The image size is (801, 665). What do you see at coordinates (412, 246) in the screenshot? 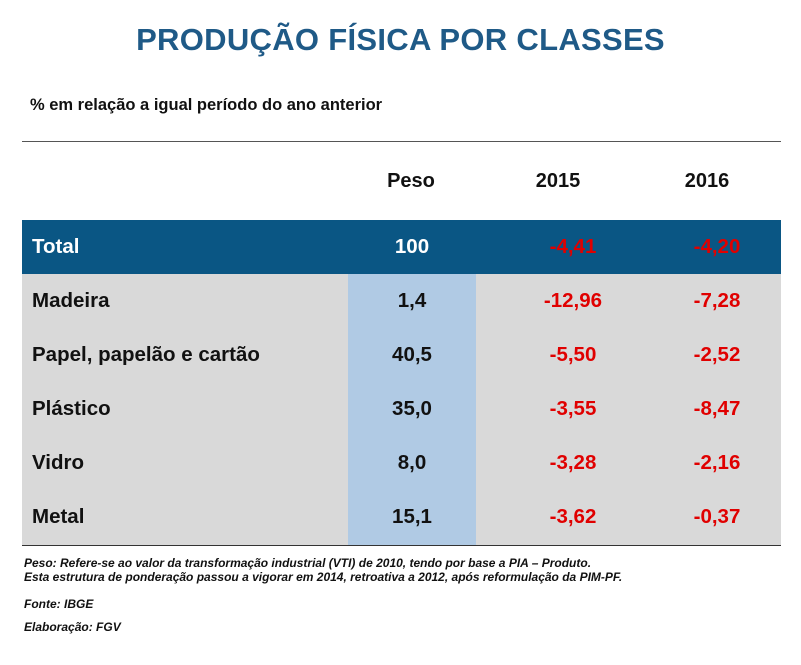
I see `peso-value: 100` at bounding box center [412, 246].